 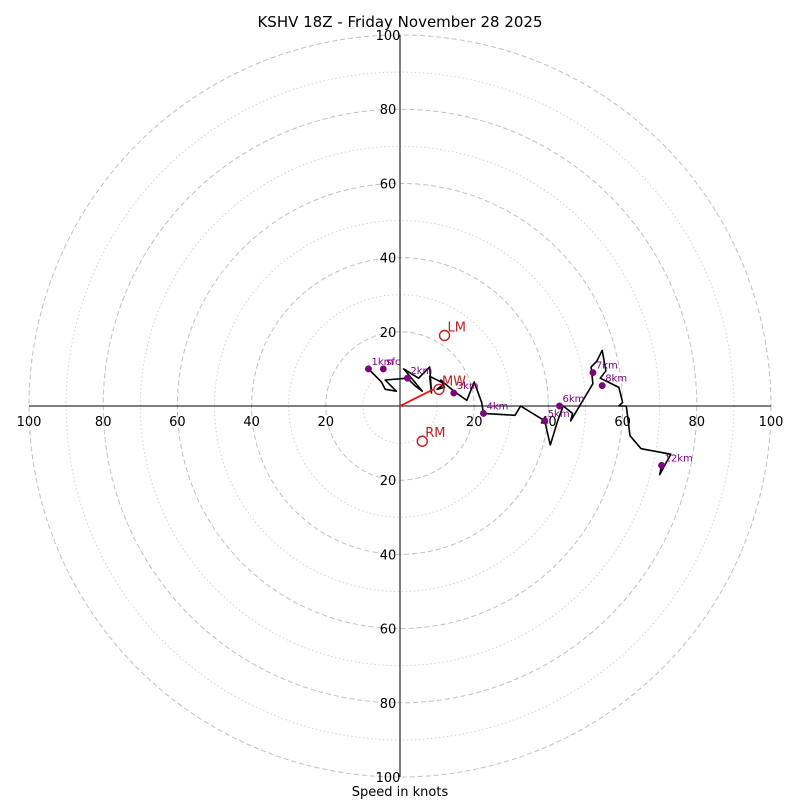 I want to click on hodograph-trace, so click(x=519, y=412).